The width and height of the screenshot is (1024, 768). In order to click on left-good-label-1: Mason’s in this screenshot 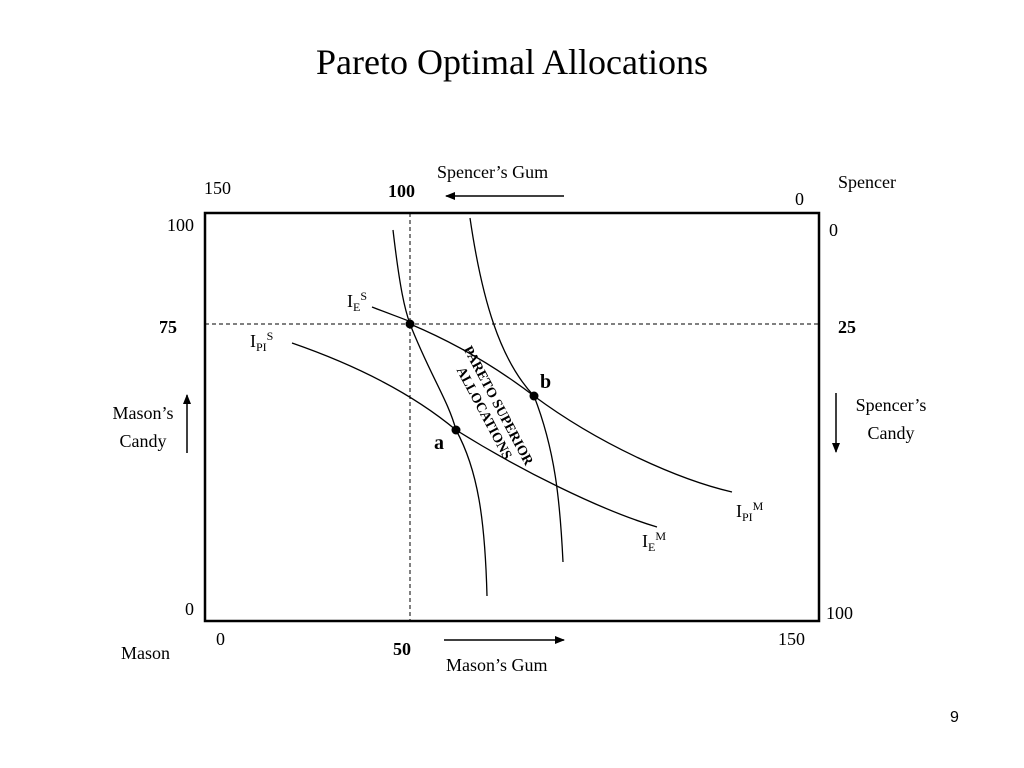, I will do `click(143, 413)`.